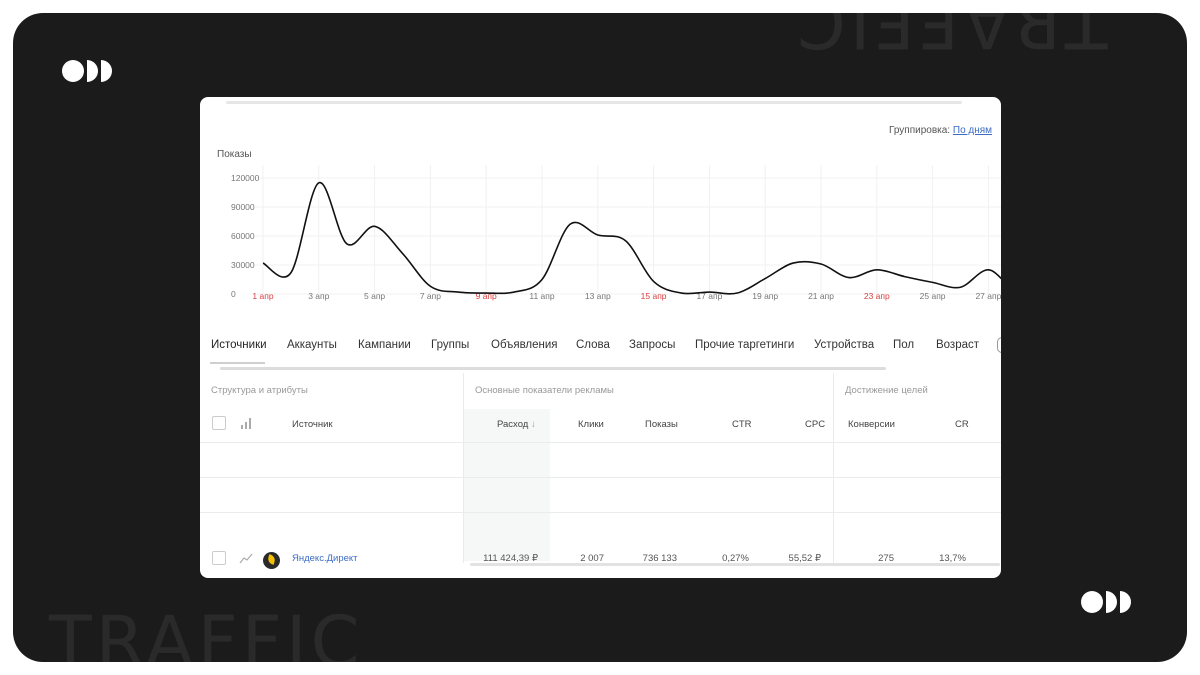  I want to click on tab-4: Объявления, so click(524, 345).